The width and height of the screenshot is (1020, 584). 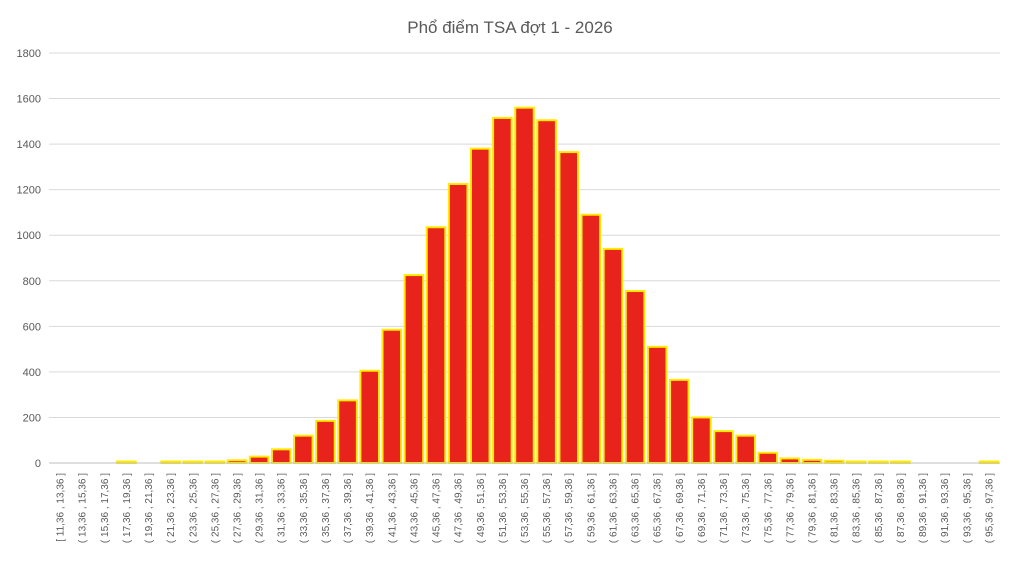 I want to click on x-tick-label: ( 27,36 , 29,36 ], so click(x=237, y=508).